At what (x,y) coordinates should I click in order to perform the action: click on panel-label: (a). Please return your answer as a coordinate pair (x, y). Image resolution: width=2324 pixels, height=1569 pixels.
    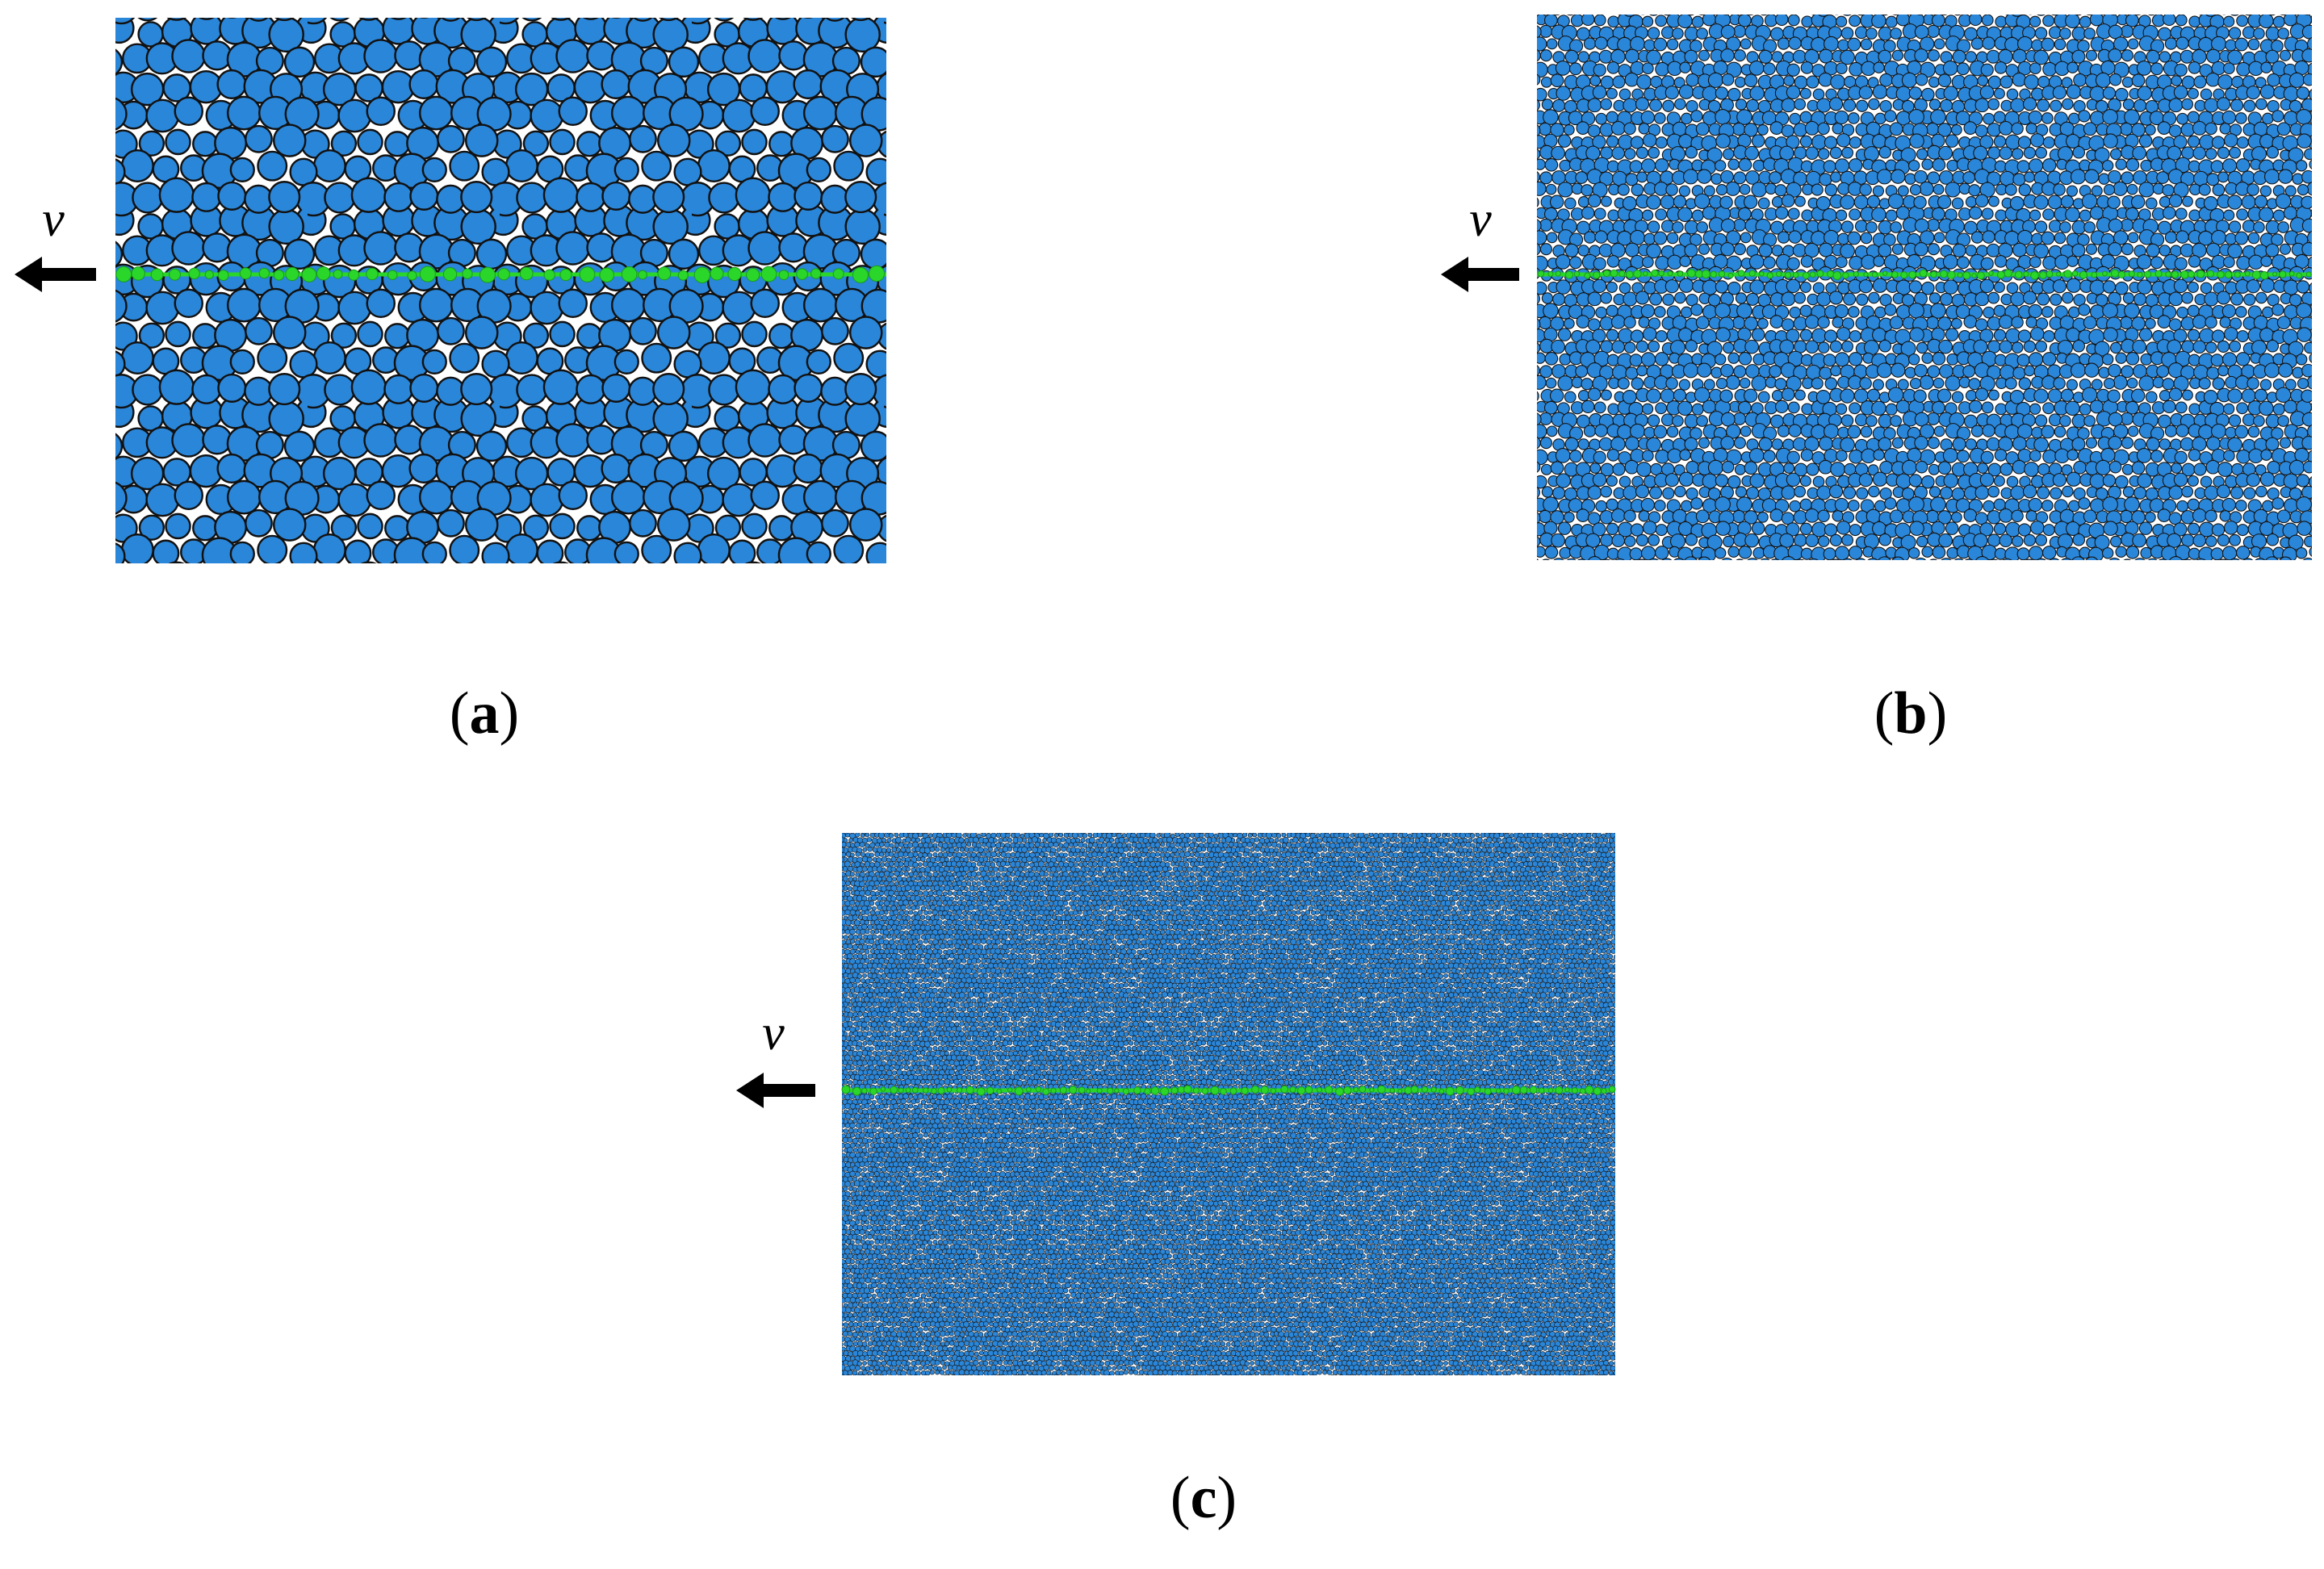
    Looking at the image, I should click on (484, 714).